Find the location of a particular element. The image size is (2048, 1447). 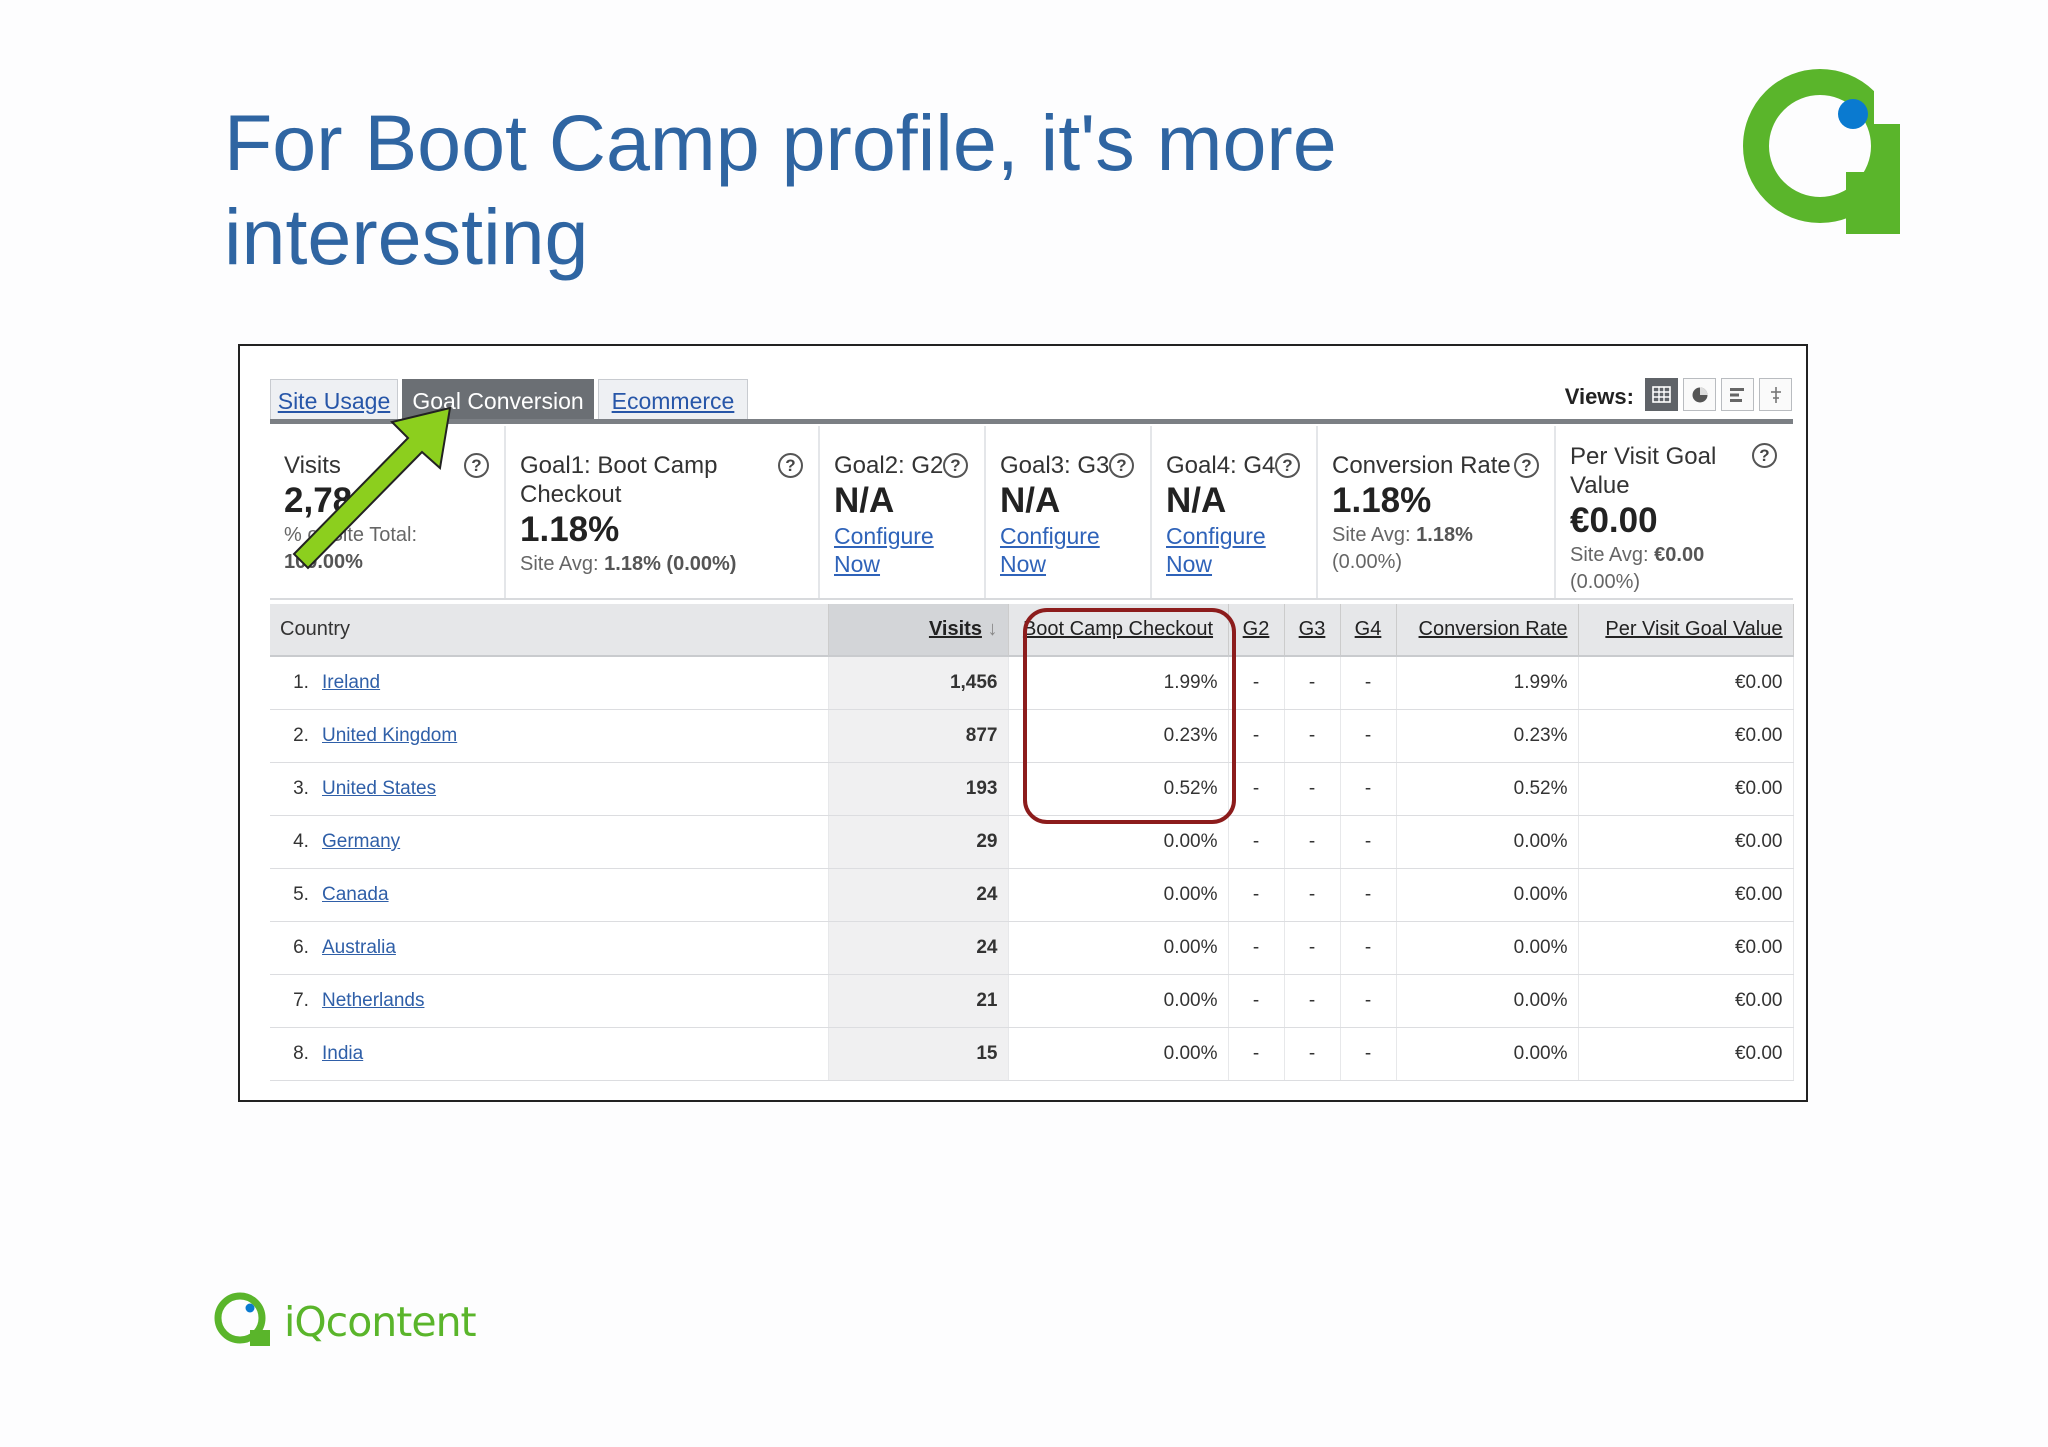

slide-title-line-2: interesting is located at coordinates (406, 236).